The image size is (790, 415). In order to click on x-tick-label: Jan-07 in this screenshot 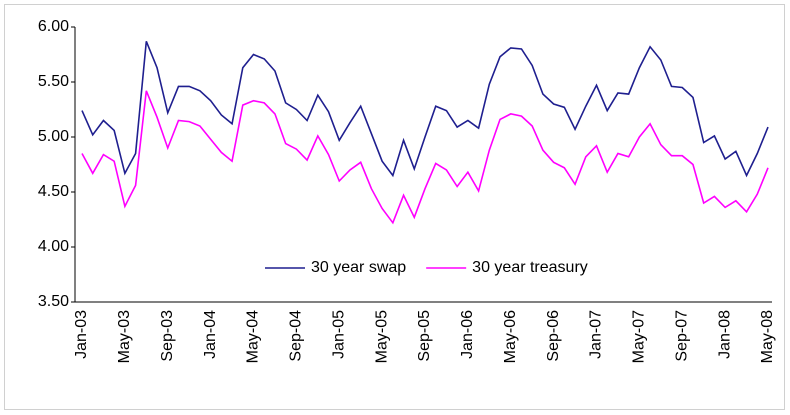, I will do `click(596, 334)`.